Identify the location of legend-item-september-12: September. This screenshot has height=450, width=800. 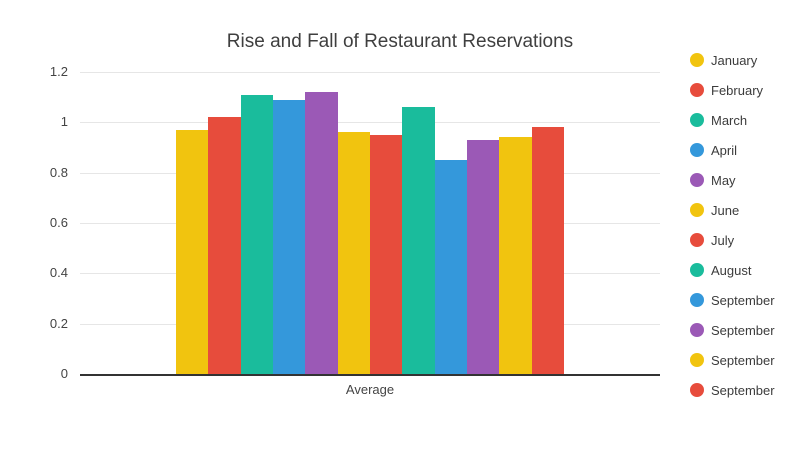
(732, 390).